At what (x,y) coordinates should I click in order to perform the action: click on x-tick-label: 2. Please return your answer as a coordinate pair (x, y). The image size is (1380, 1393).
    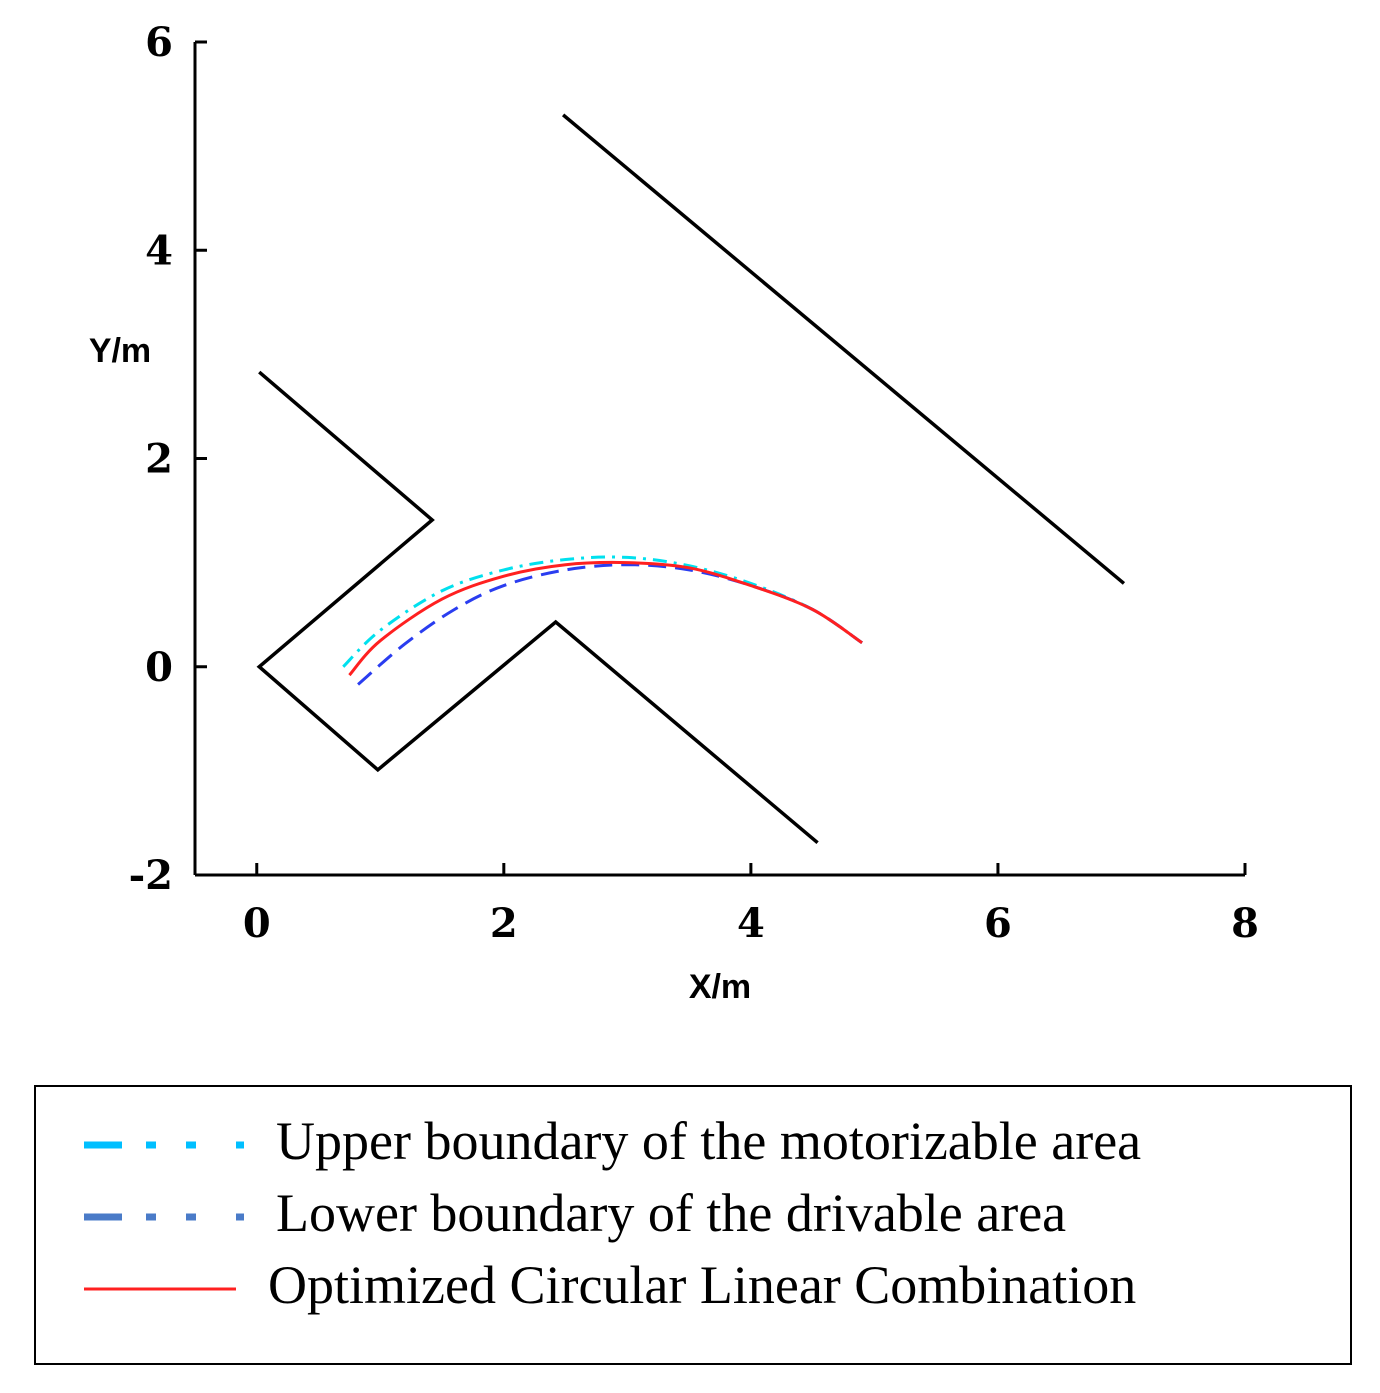
    Looking at the image, I should click on (504, 923).